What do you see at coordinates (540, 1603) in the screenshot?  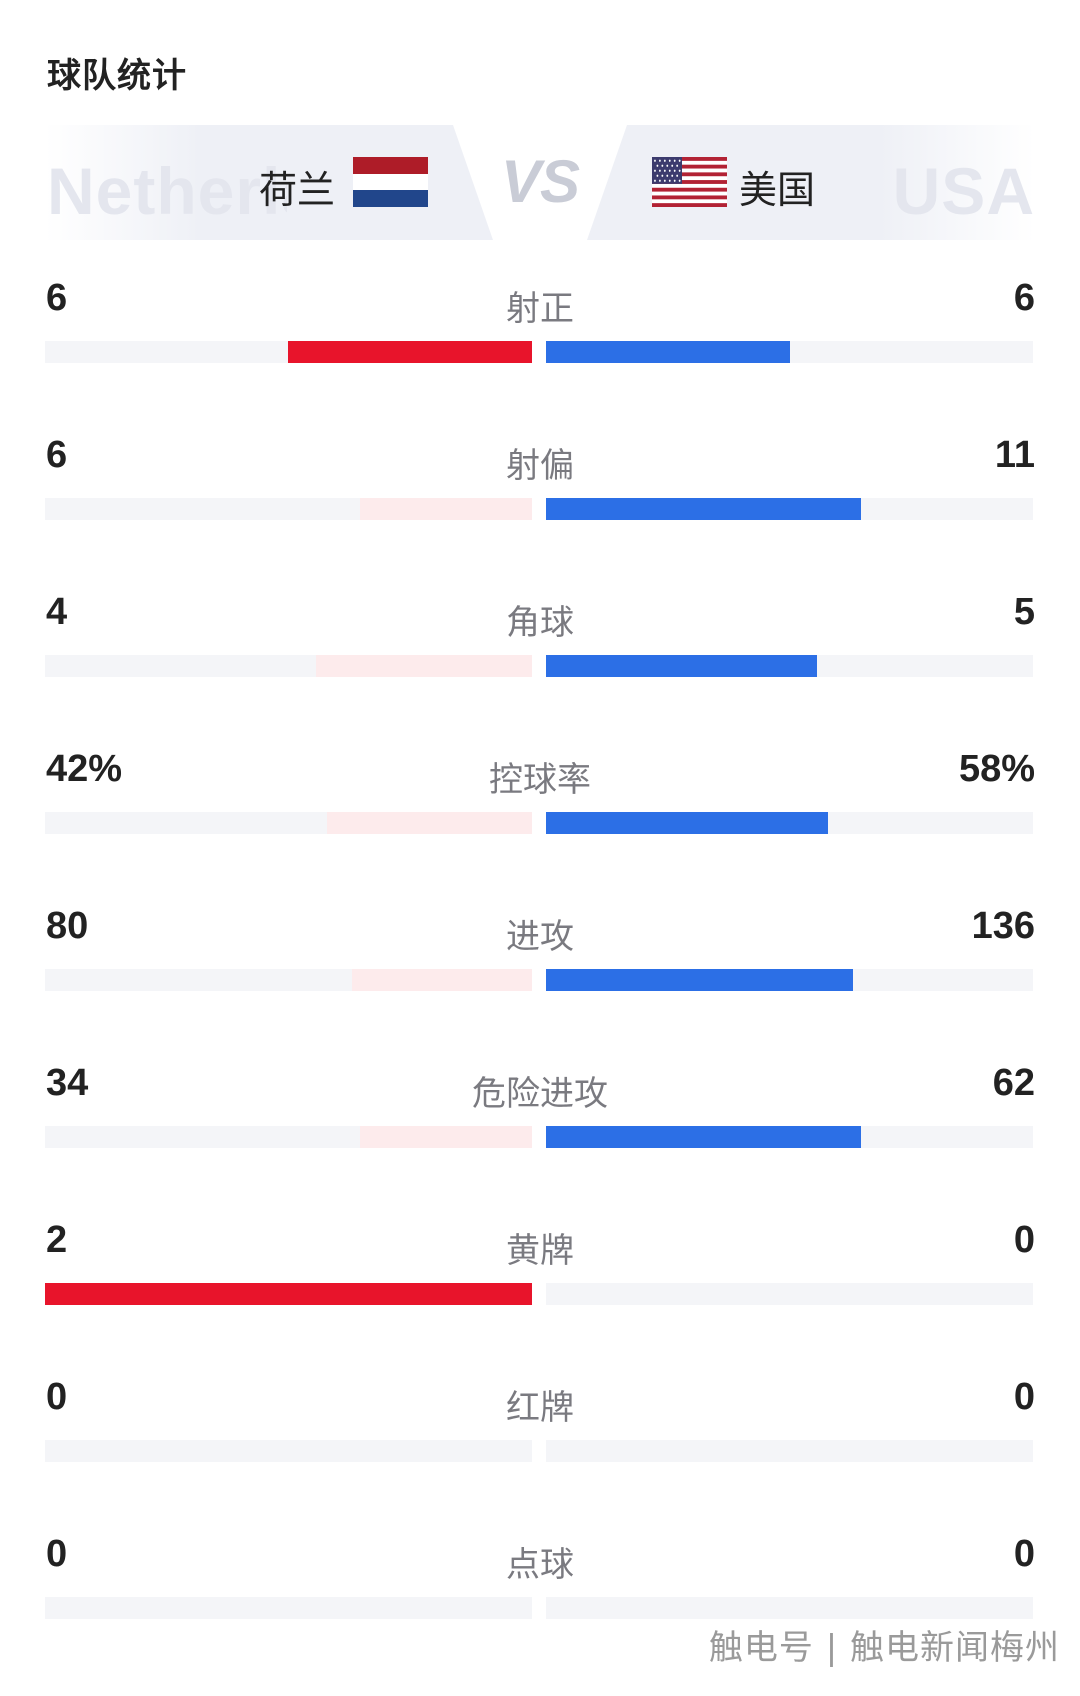 I see `stat-row: 0 点球 0` at bounding box center [540, 1603].